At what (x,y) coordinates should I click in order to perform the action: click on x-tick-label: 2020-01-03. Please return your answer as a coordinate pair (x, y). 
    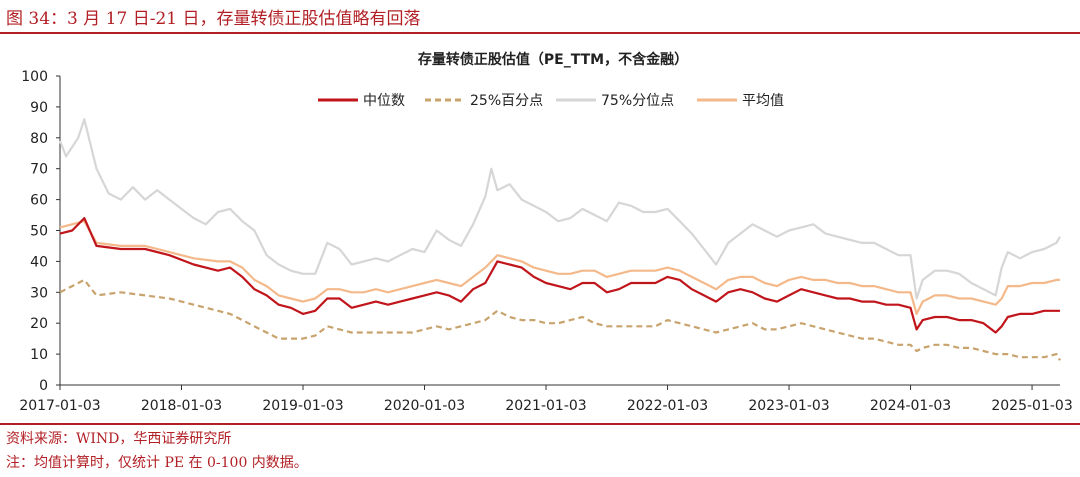
    Looking at the image, I should click on (424, 406).